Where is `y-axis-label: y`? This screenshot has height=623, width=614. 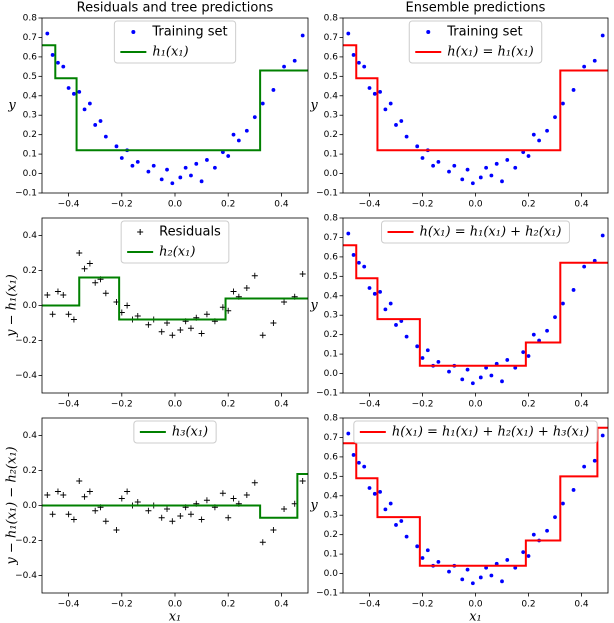 y-axis-label: y is located at coordinates (11, 105).